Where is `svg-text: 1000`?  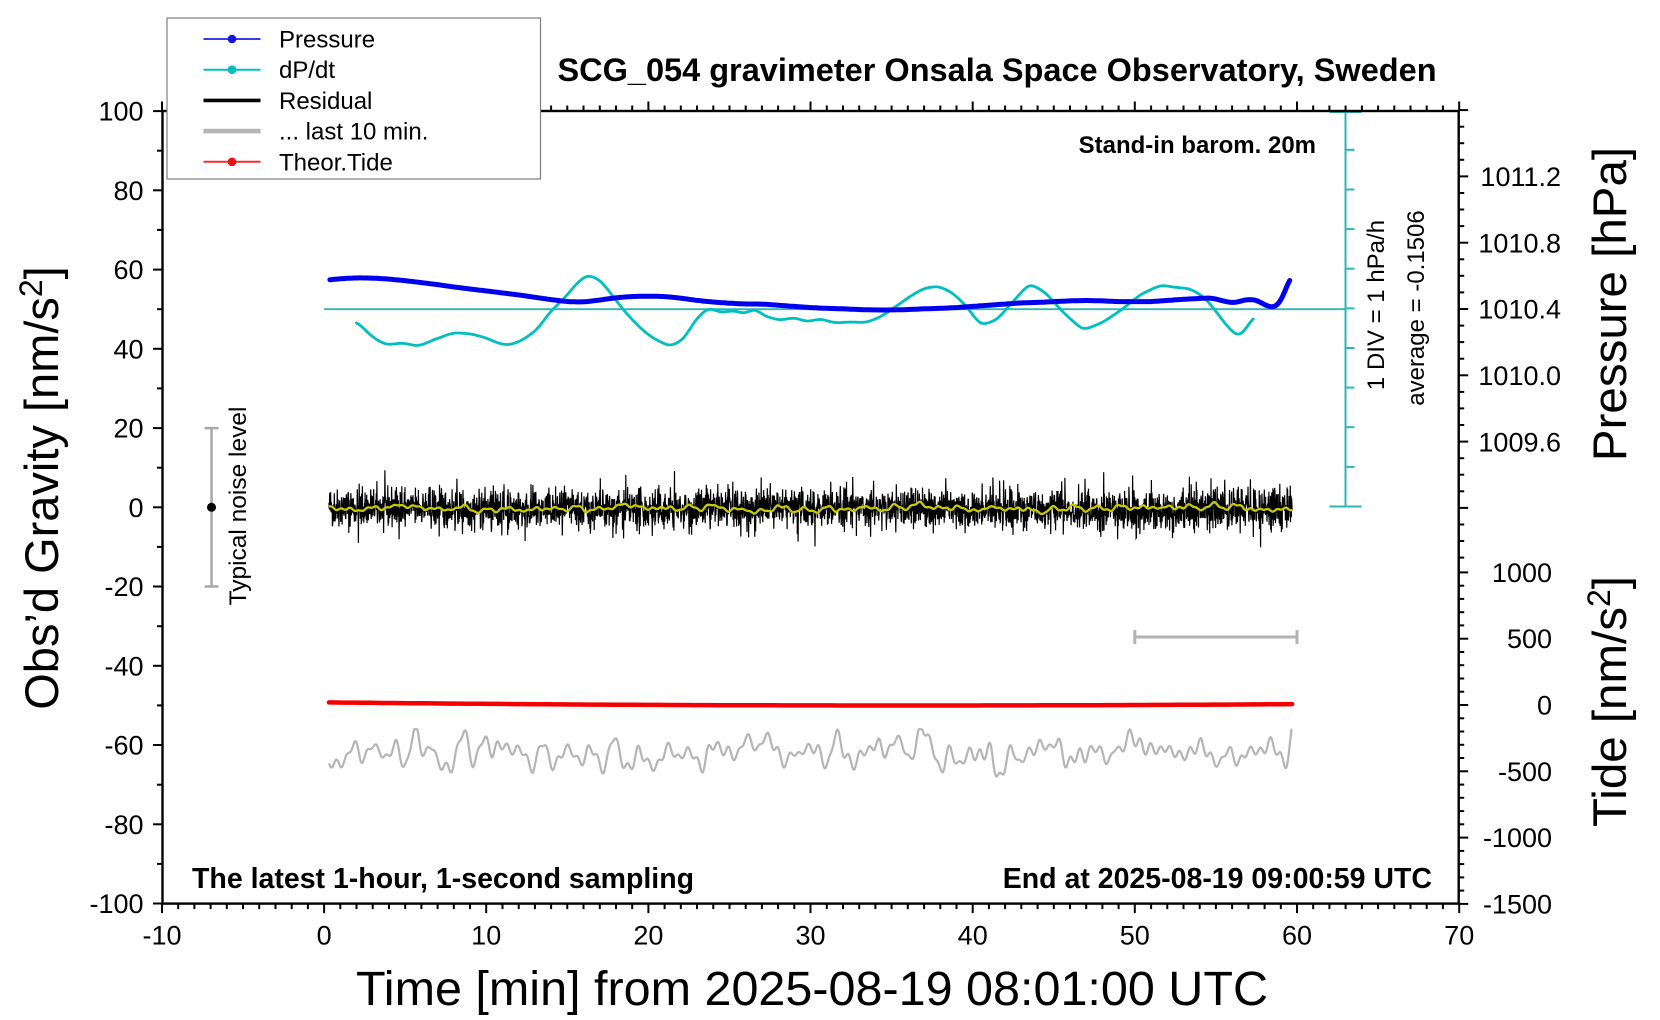
svg-text: 1000 is located at coordinates (1522, 573).